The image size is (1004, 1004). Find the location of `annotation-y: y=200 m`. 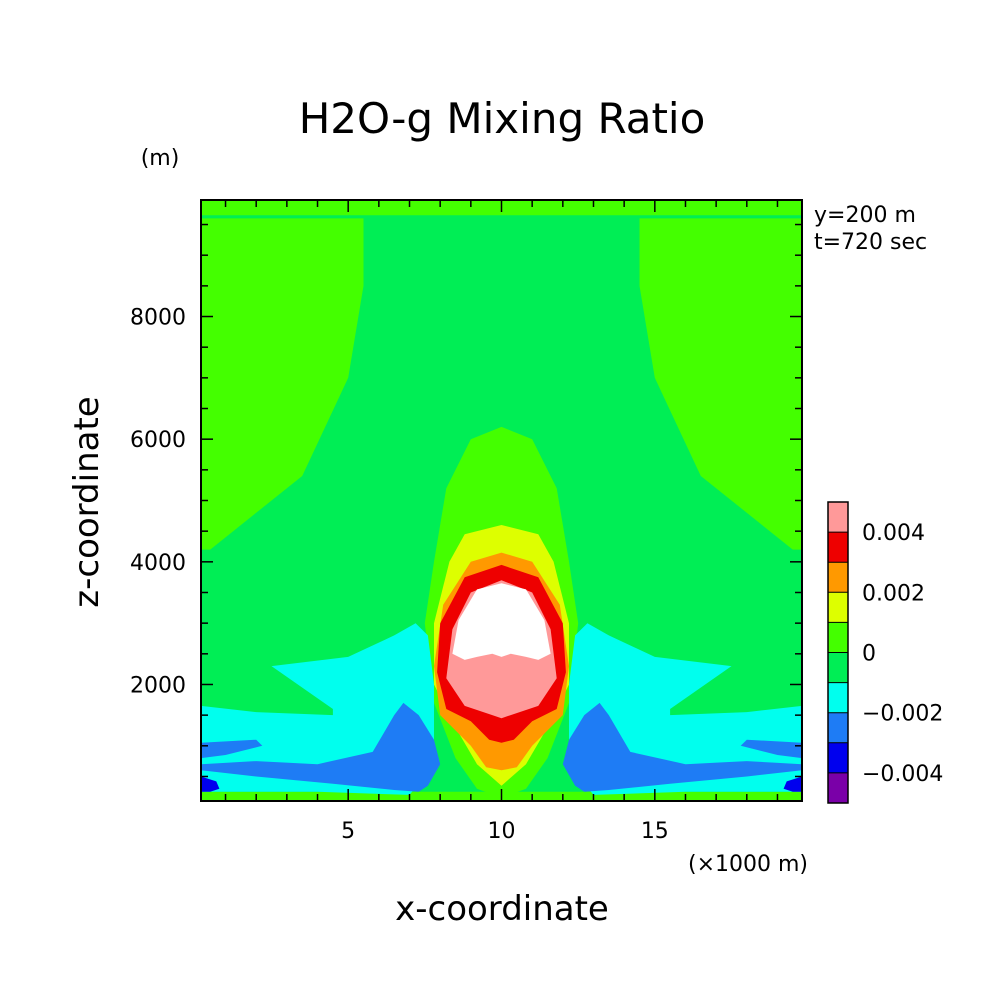

annotation-y: y=200 m is located at coordinates (865, 215).